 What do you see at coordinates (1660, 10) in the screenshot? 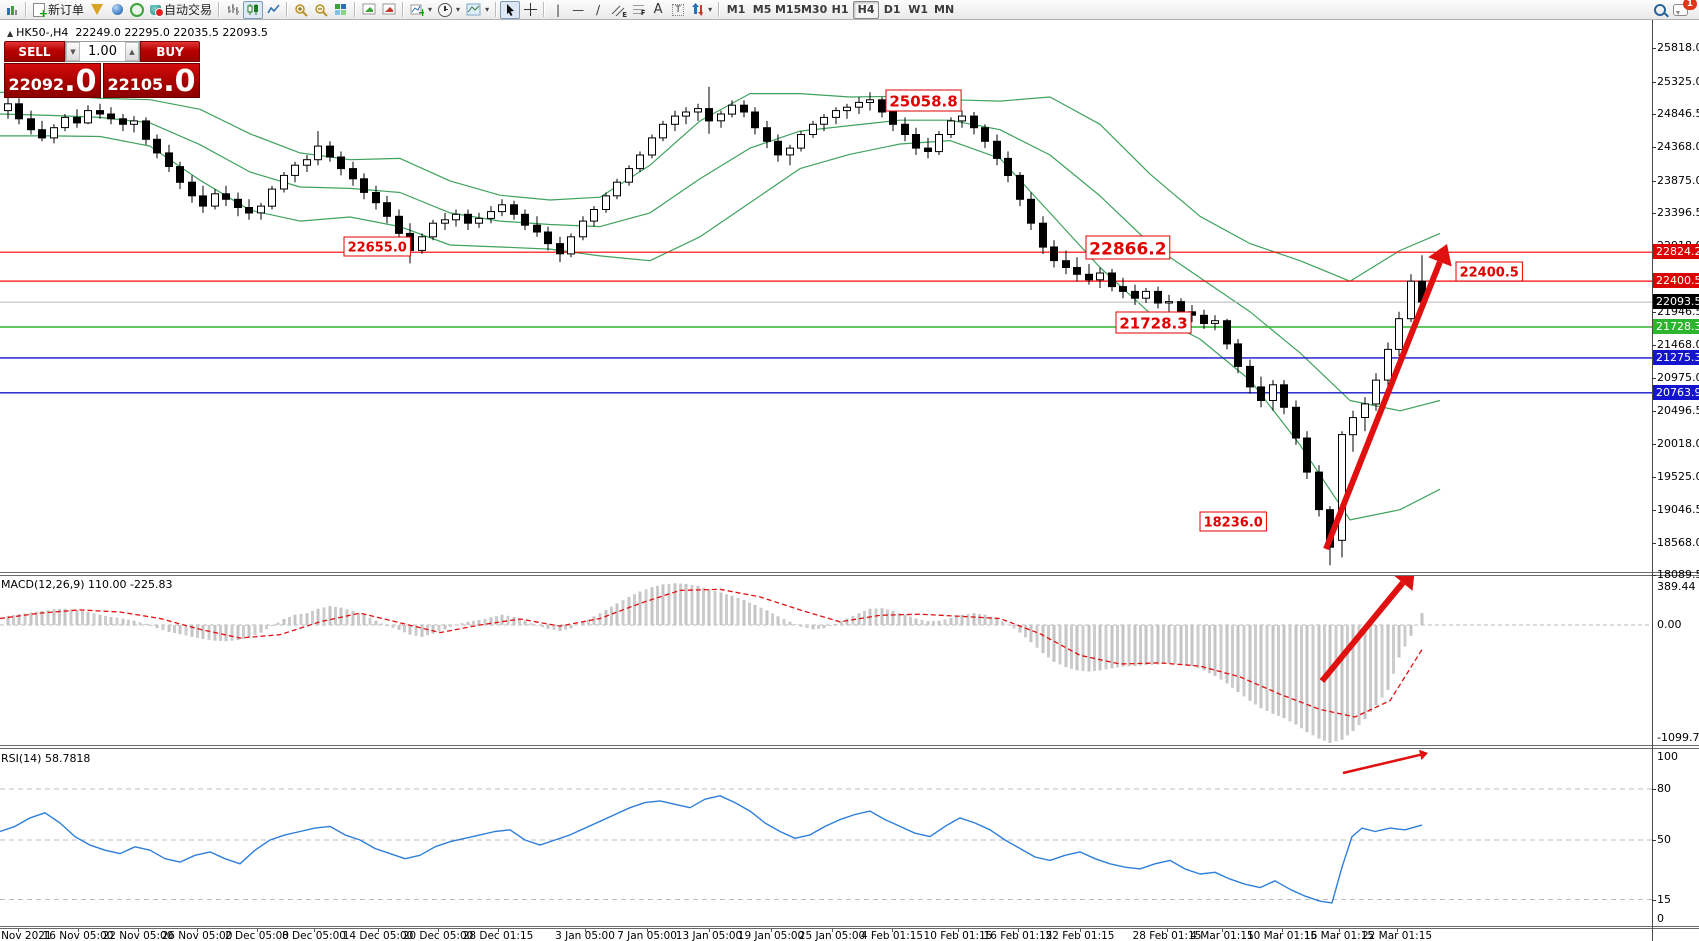
I see `search-button` at bounding box center [1660, 10].